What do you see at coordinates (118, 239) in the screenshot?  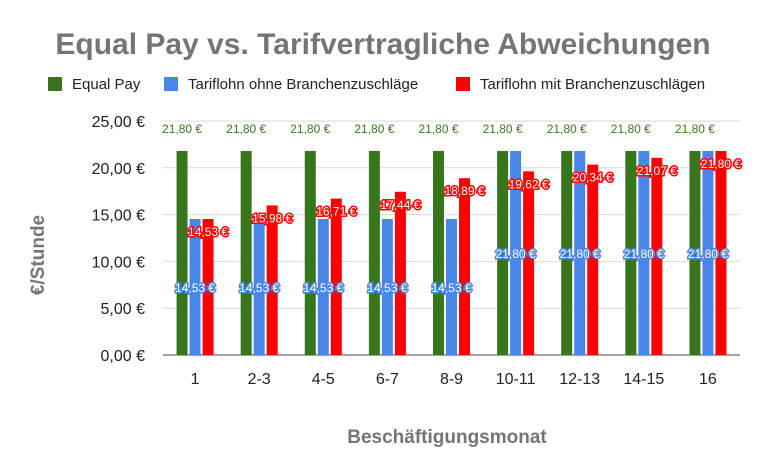 I see `y-axis-ticks: 0,00 € 5,00 € 10,00 € 15,00 € 20,00 € 25,00 €` at bounding box center [118, 239].